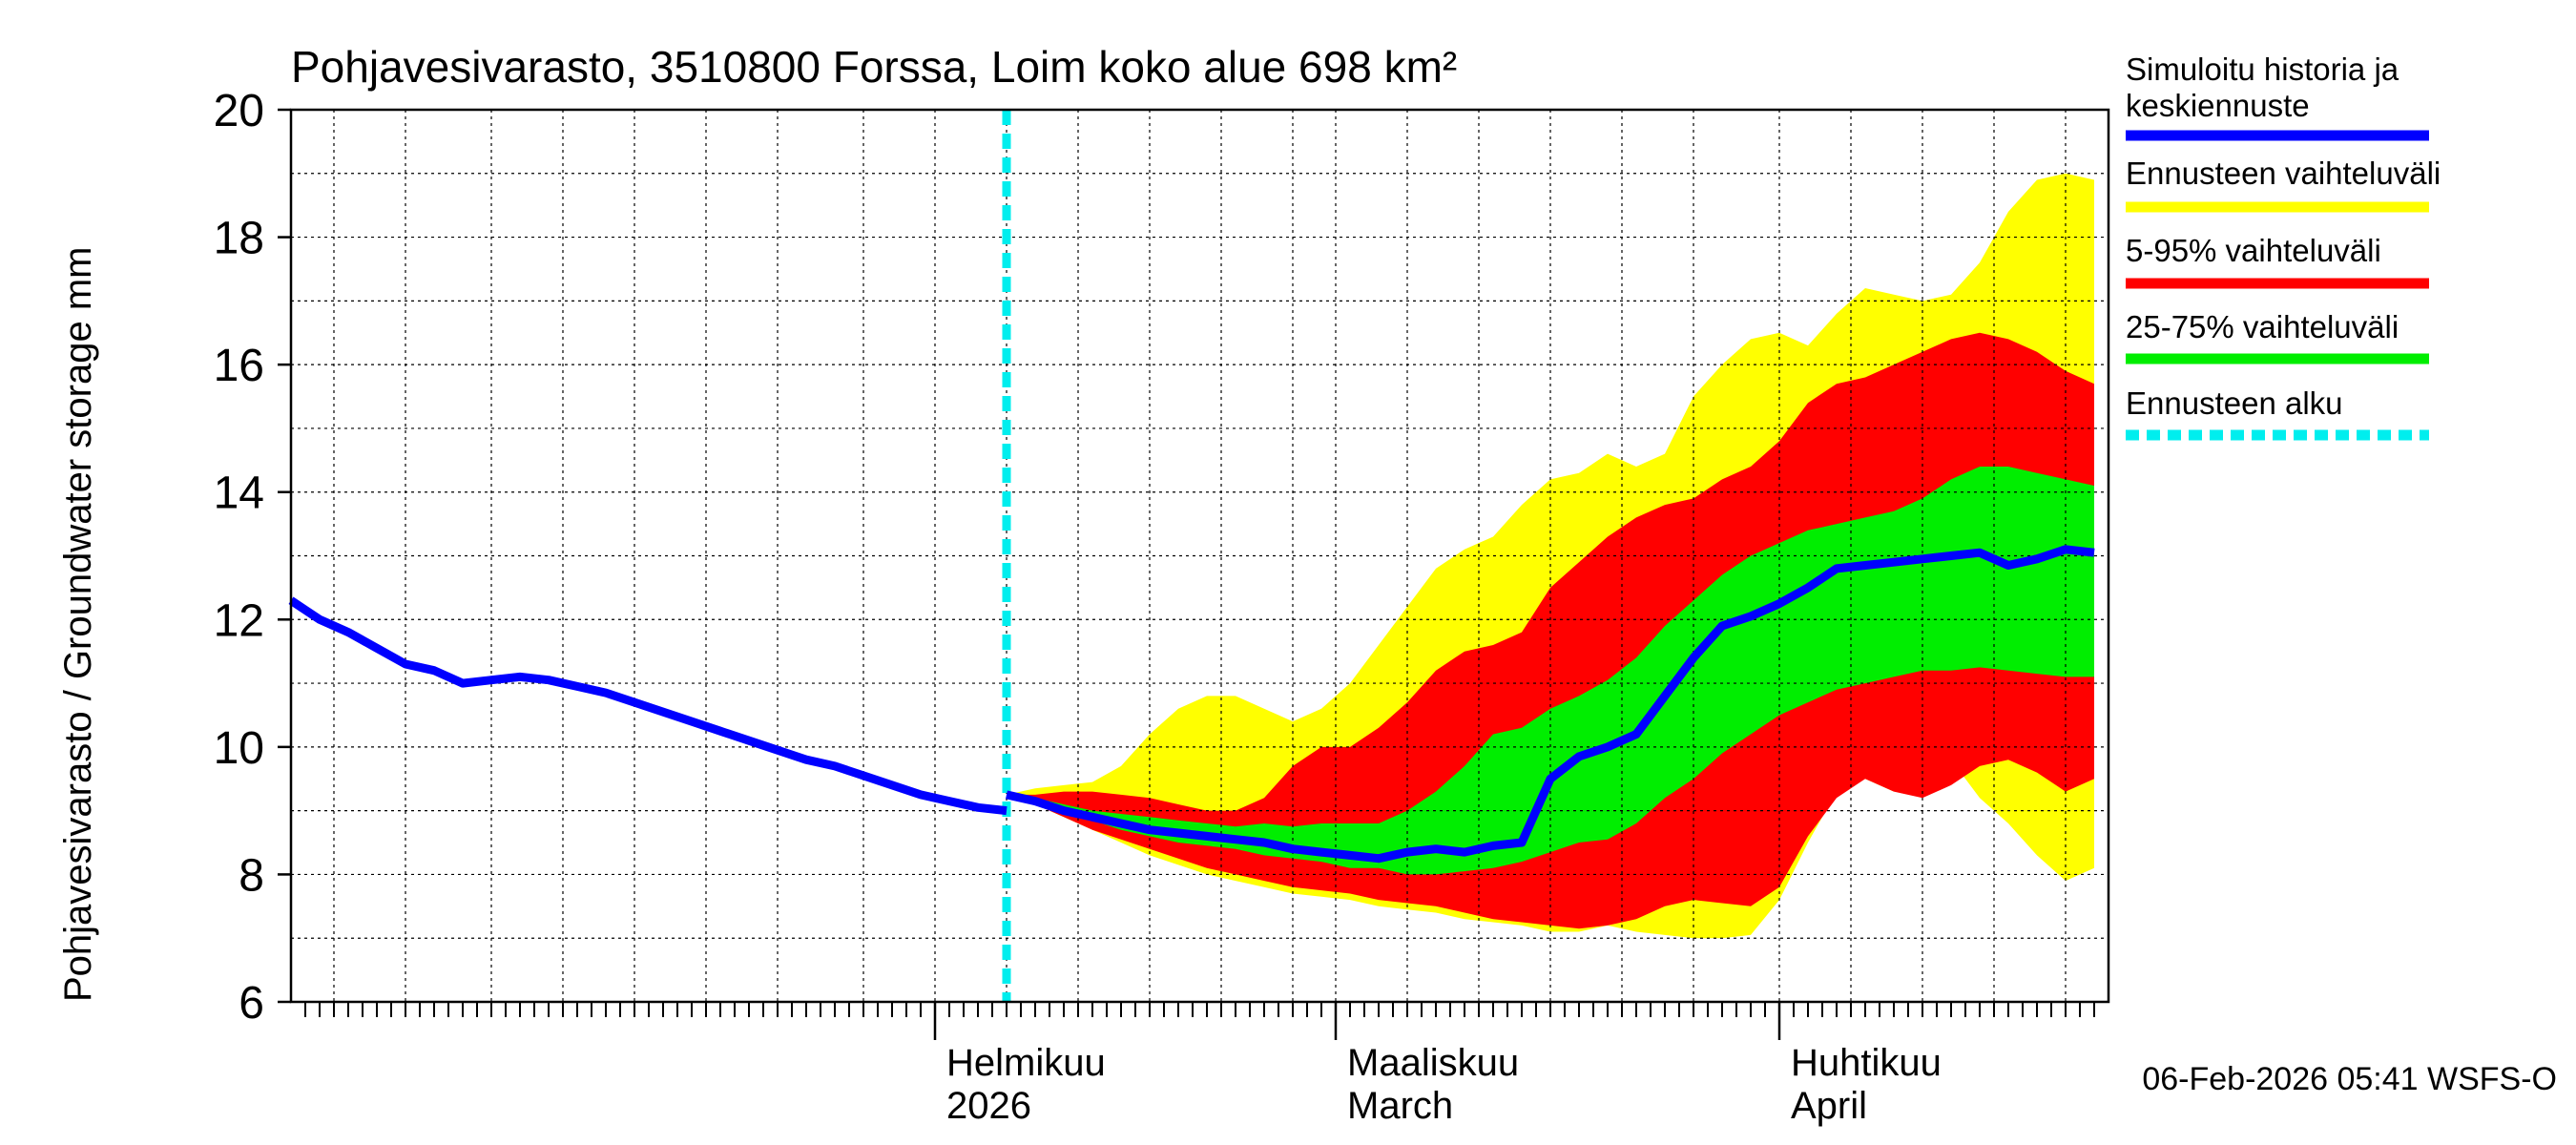  What do you see at coordinates (251, 1004) in the screenshot?
I see `y-tick-label: 6` at bounding box center [251, 1004].